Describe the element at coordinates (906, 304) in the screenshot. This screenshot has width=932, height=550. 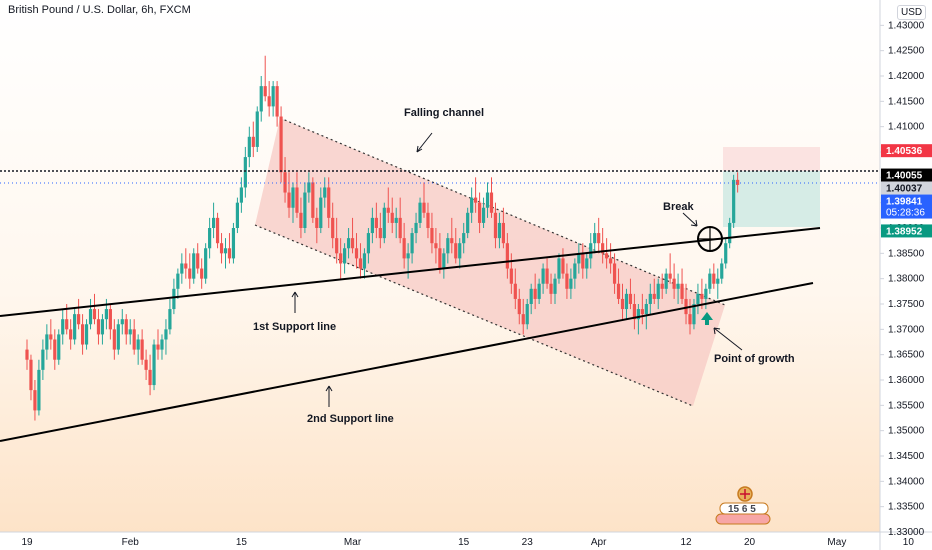
I see `price-tick-label-11: 1.37500` at that location.